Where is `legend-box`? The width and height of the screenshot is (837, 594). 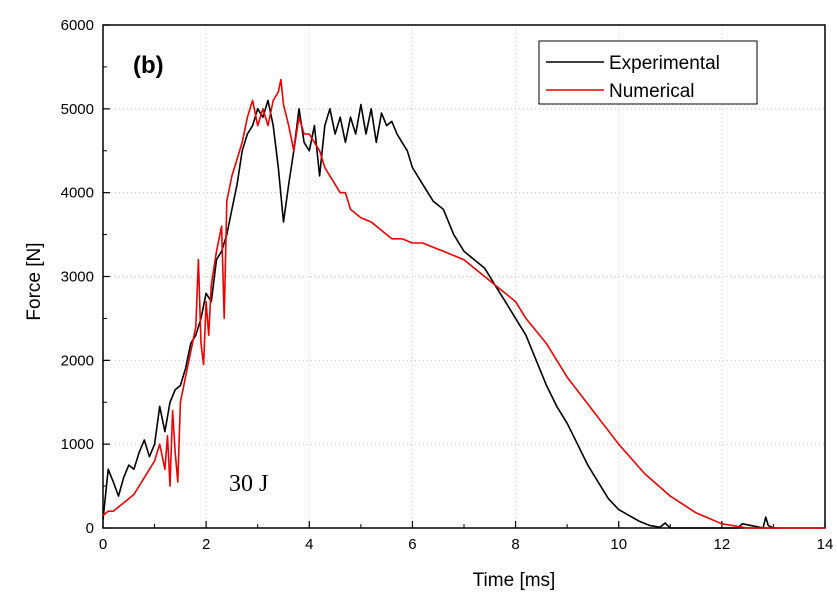
legend-box is located at coordinates (648, 72).